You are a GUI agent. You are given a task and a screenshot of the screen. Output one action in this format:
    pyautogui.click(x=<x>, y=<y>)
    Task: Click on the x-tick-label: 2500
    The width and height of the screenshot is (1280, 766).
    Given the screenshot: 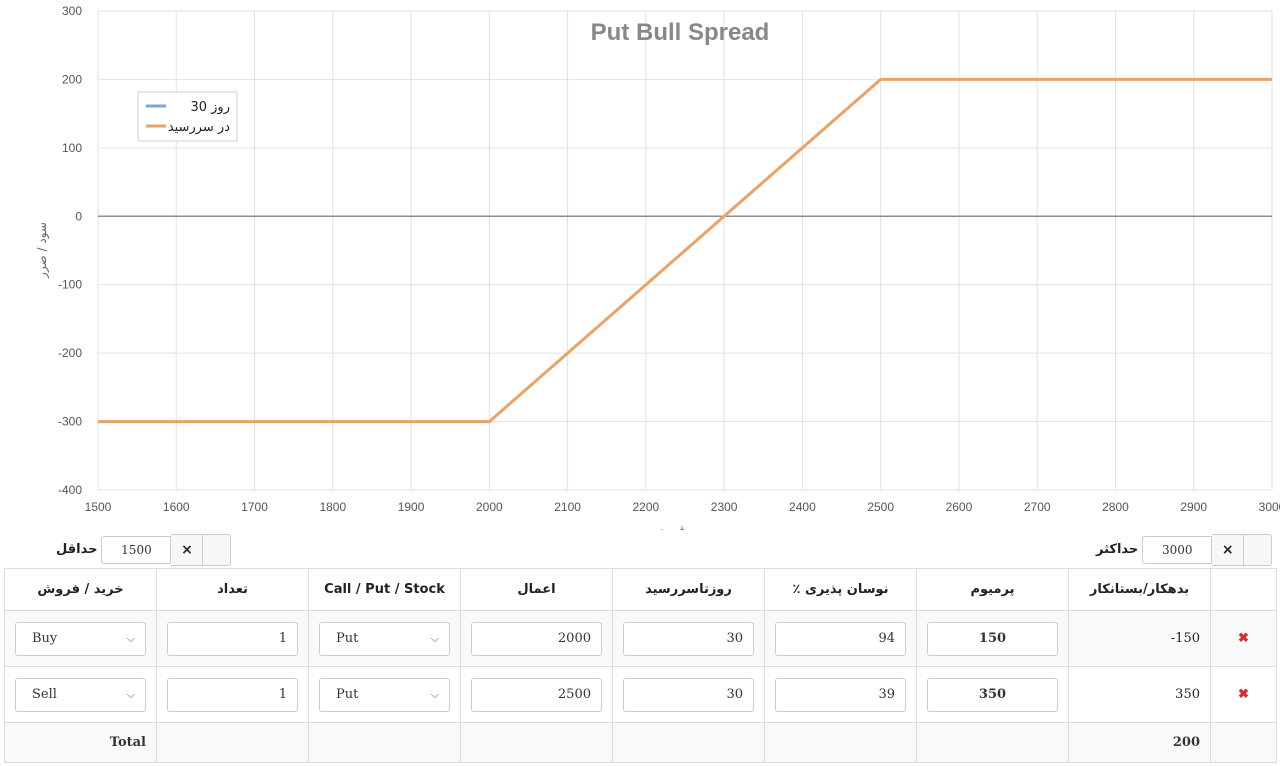 What is the action you would take?
    pyautogui.click(x=880, y=507)
    